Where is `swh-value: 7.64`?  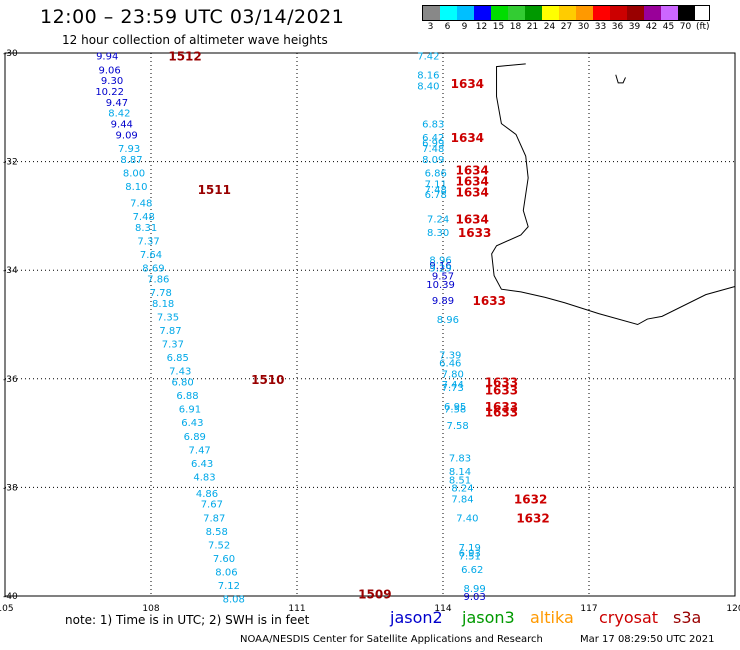
swh-value: 7.64 is located at coordinates (151, 255).